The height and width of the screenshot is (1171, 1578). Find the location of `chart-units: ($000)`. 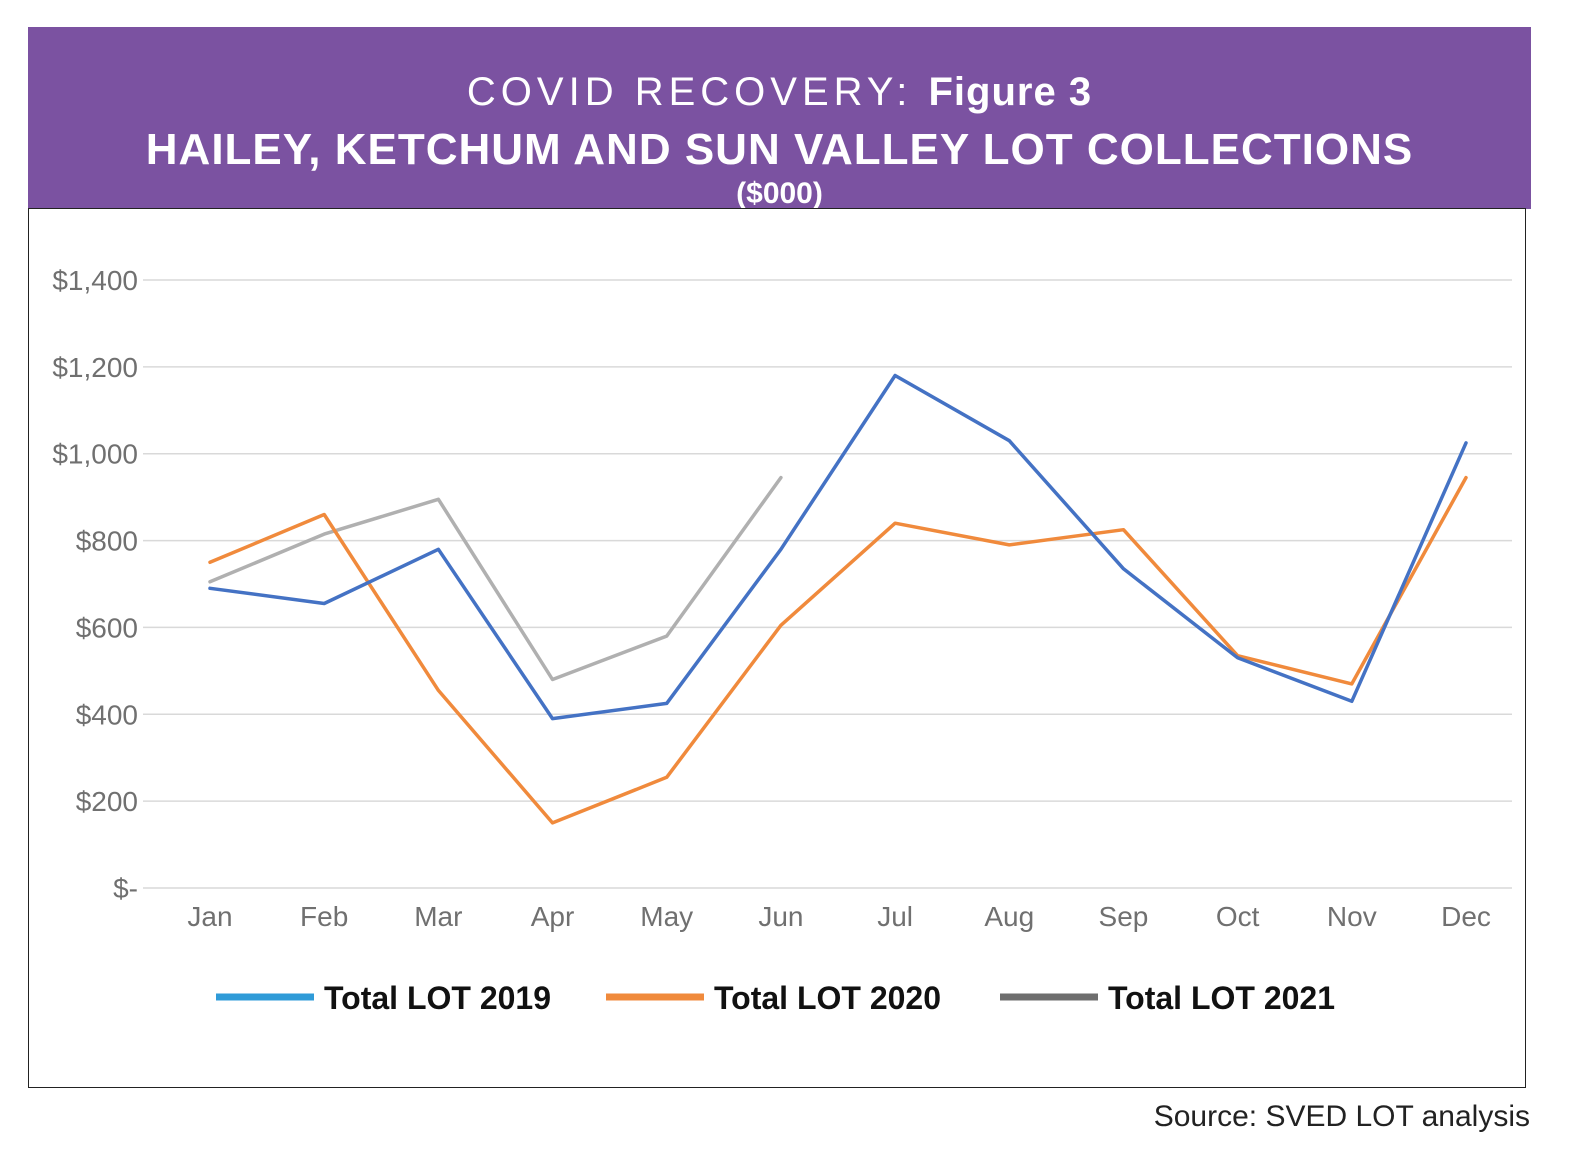

chart-units: ($000) is located at coordinates (779, 193).